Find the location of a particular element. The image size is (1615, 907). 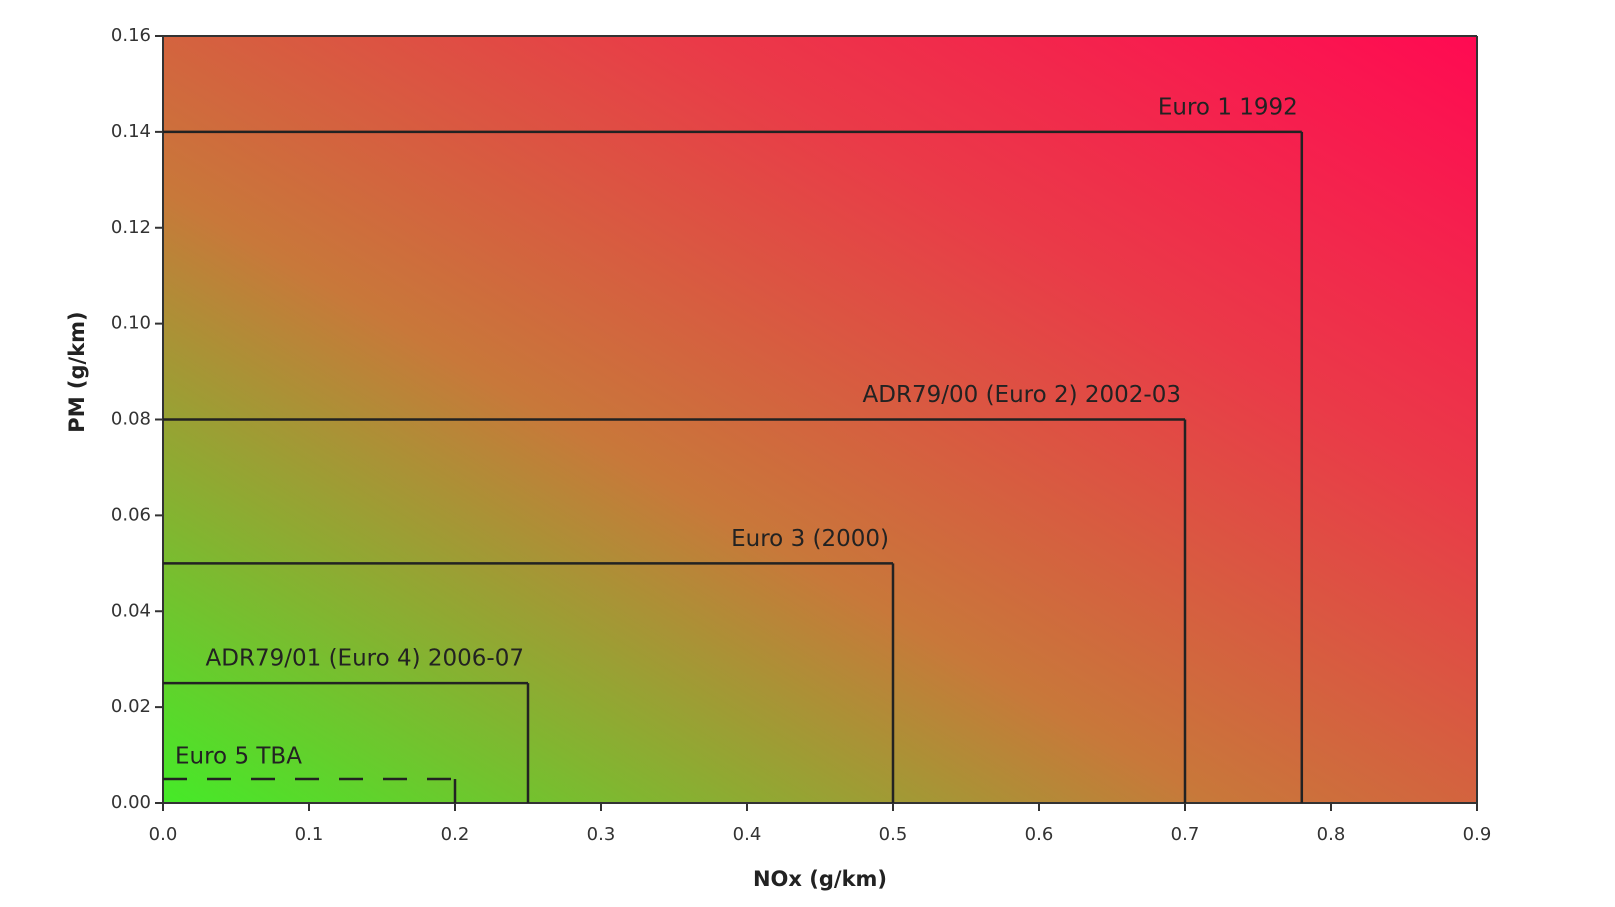

series-label: Euro 5 TBA is located at coordinates (238, 757).